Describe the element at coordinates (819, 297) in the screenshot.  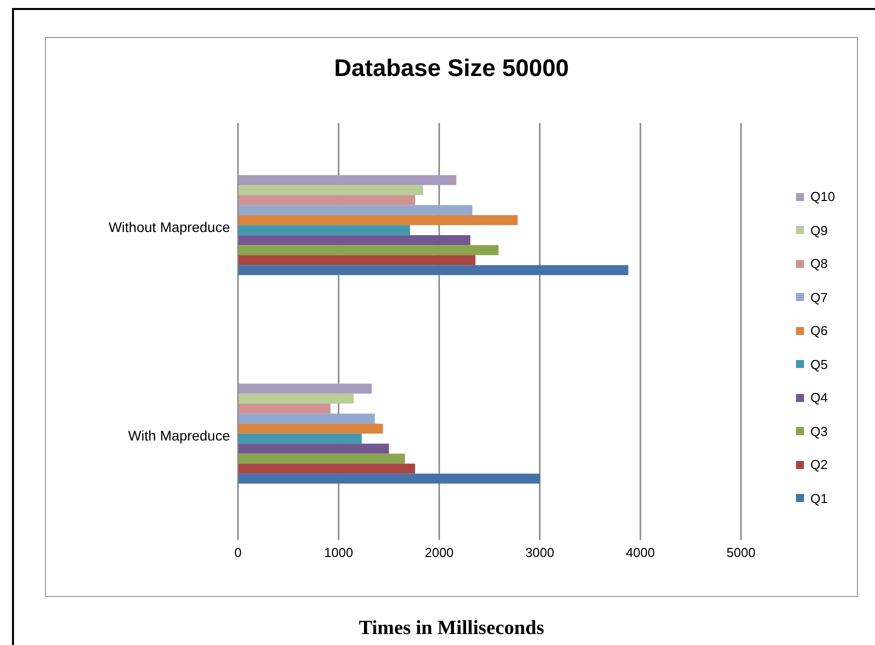
I see `legend-label: Q7` at that location.